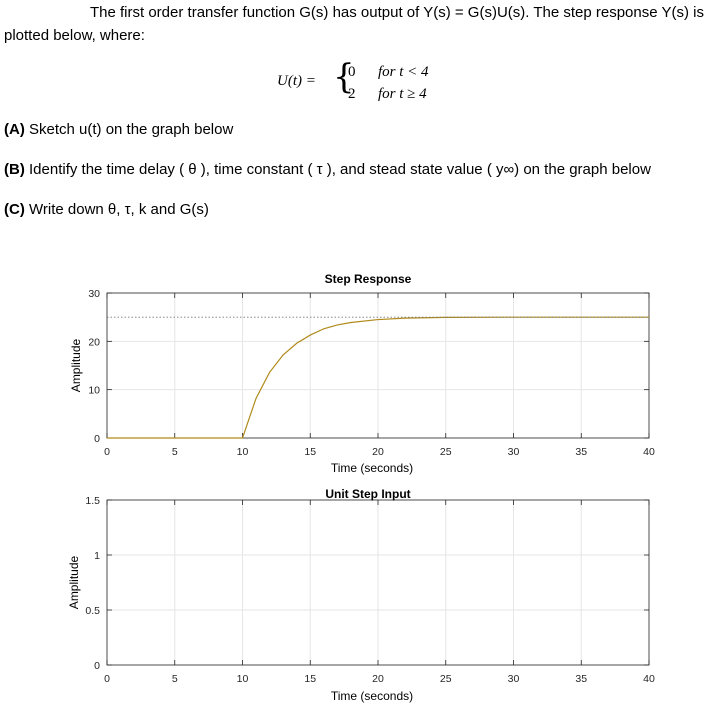 Image resolution: width=716 pixels, height=708 pixels. What do you see at coordinates (296, 81) in the screenshot?
I see `equation-lhs: U(t) =` at bounding box center [296, 81].